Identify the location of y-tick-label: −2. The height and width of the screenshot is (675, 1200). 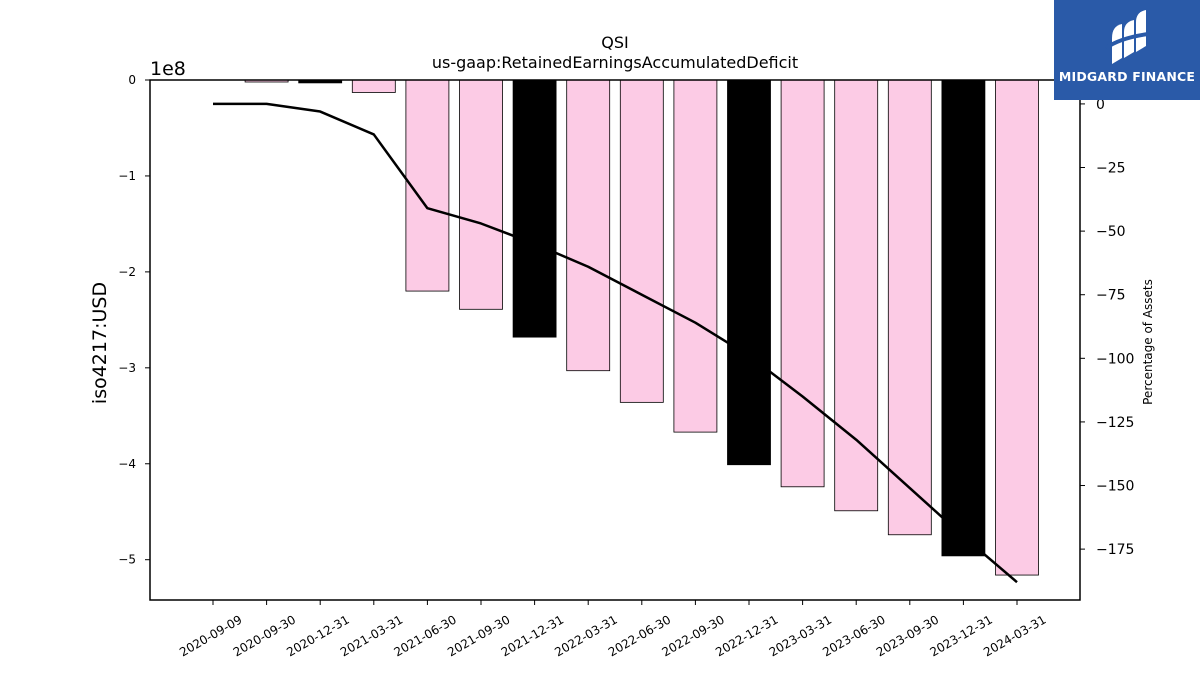
(127, 272).